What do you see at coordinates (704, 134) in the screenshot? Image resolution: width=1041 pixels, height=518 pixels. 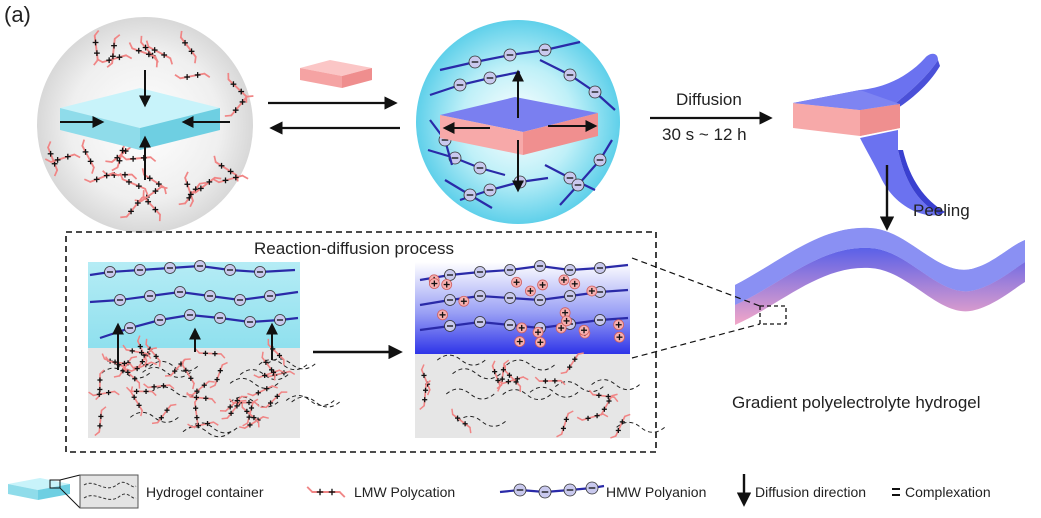 I see `diffusion-time-label: 30 s ~ 12 h` at bounding box center [704, 134].